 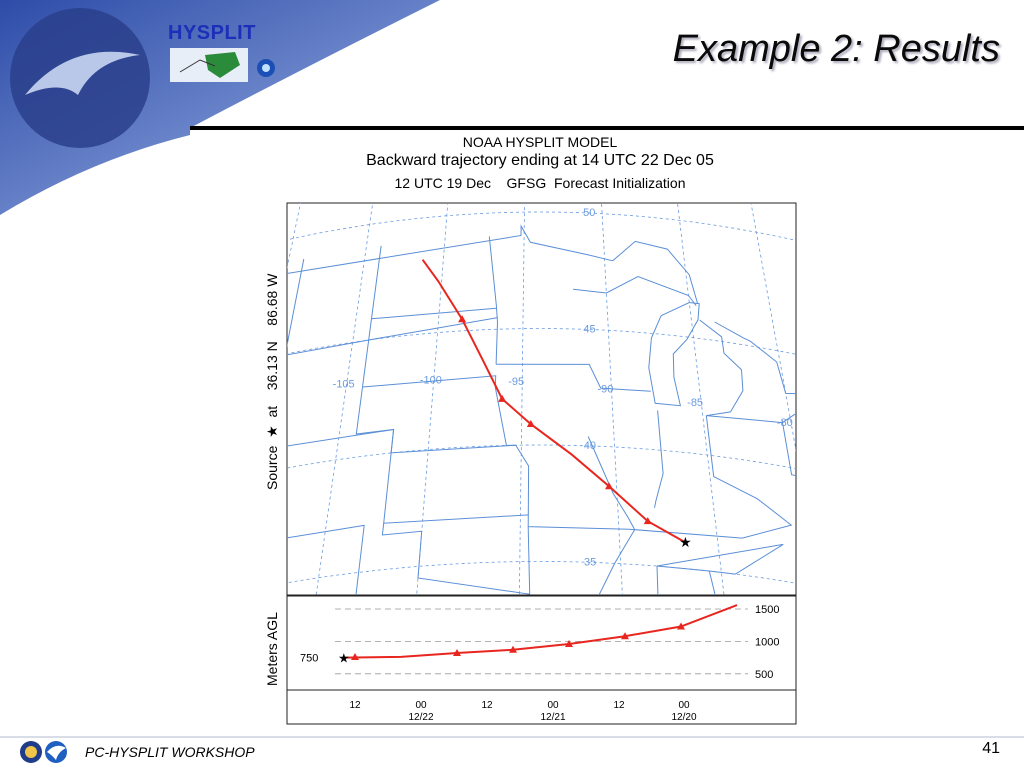 I want to click on longitude-label: -95, so click(x=516, y=382).